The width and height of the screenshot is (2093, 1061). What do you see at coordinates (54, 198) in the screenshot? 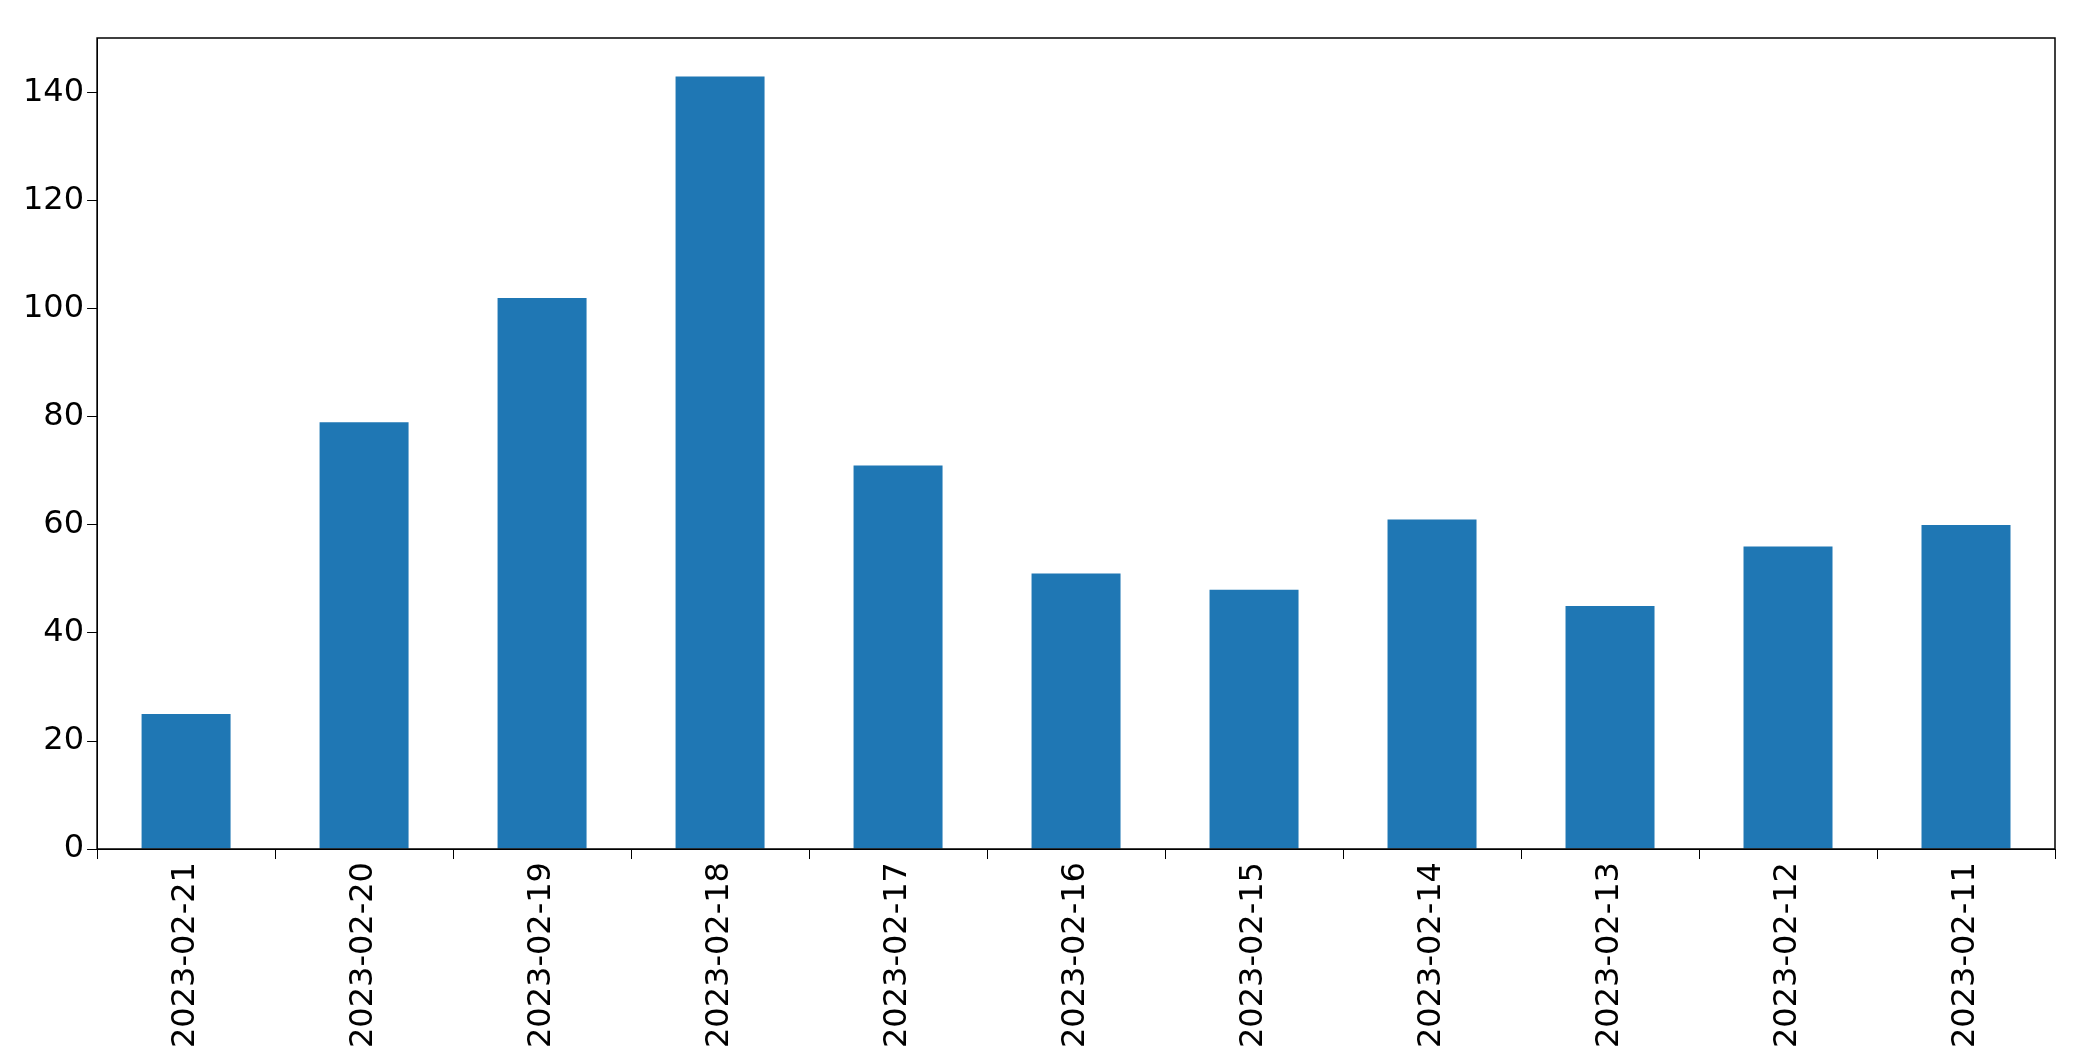
I see `y-tick-label: 120` at bounding box center [54, 198].